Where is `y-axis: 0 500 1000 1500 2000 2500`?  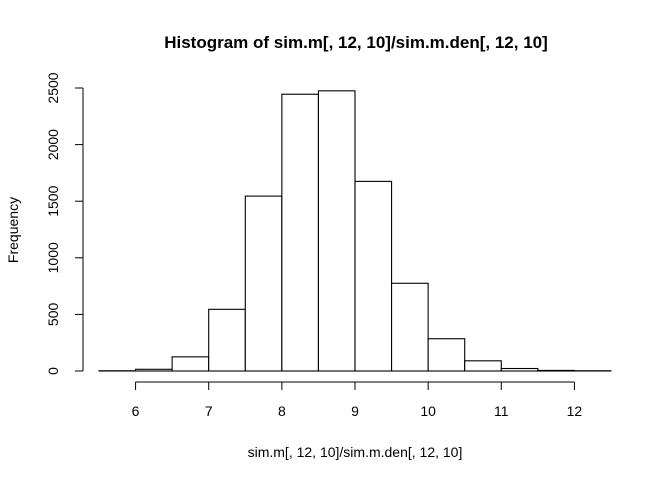
y-axis: 0 500 1000 1500 2000 2500 is located at coordinates (64, 223).